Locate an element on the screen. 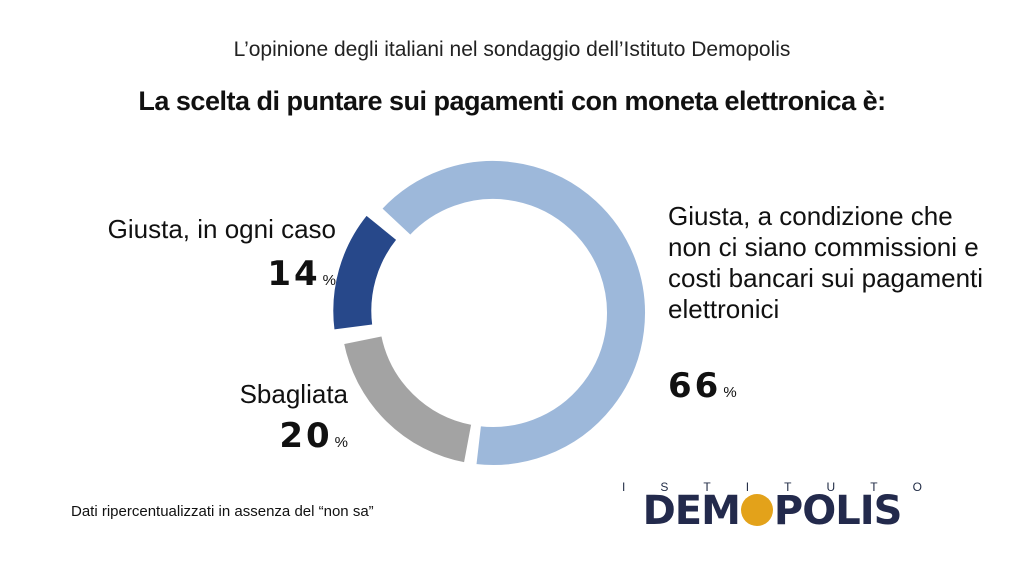 The width and height of the screenshot is (1024, 576). slice-sbagliata is located at coordinates (407, 399).